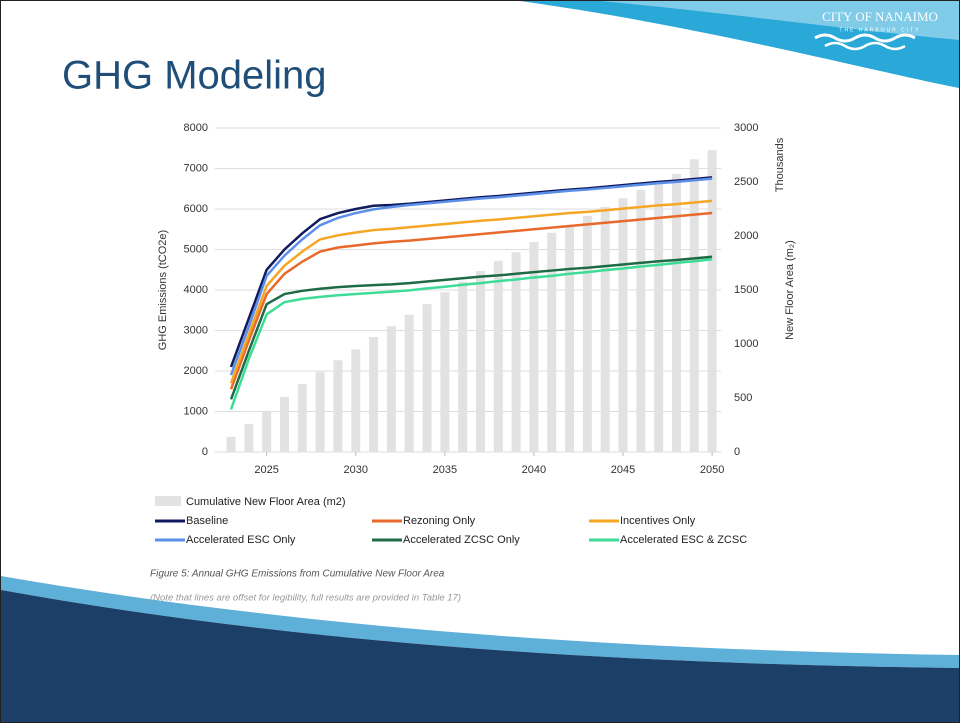  Describe the element at coordinates (746, 236) in the screenshot. I see `y2-tick-label: 2000` at that location.